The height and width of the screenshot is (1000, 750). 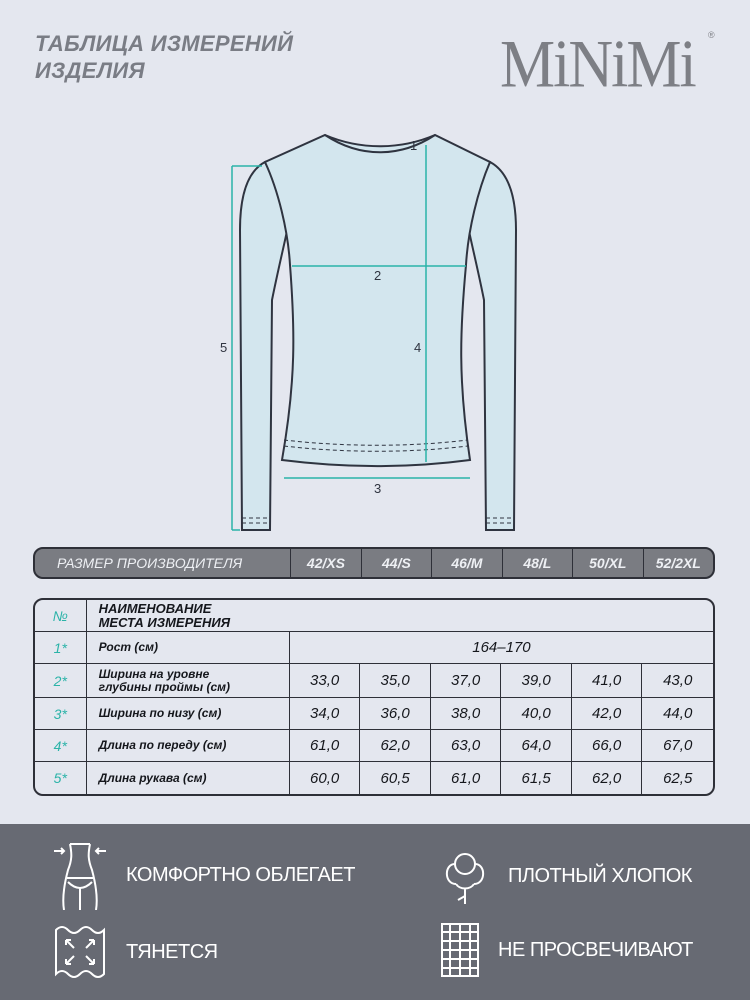 What do you see at coordinates (466, 746) in the screenshot?
I see `cell: 63,0` at bounding box center [466, 746].